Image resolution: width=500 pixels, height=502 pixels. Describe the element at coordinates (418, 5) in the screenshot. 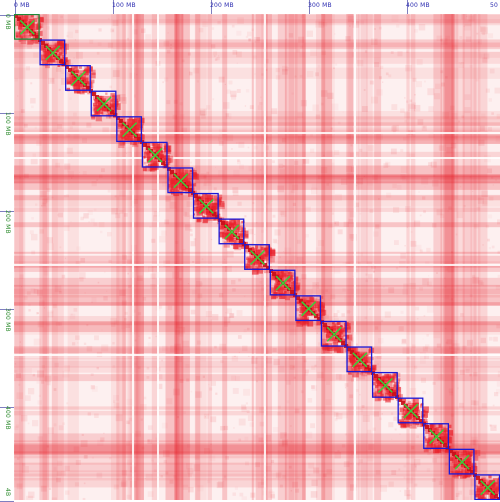

I see `x-tick-label: 400 MB` at that location.